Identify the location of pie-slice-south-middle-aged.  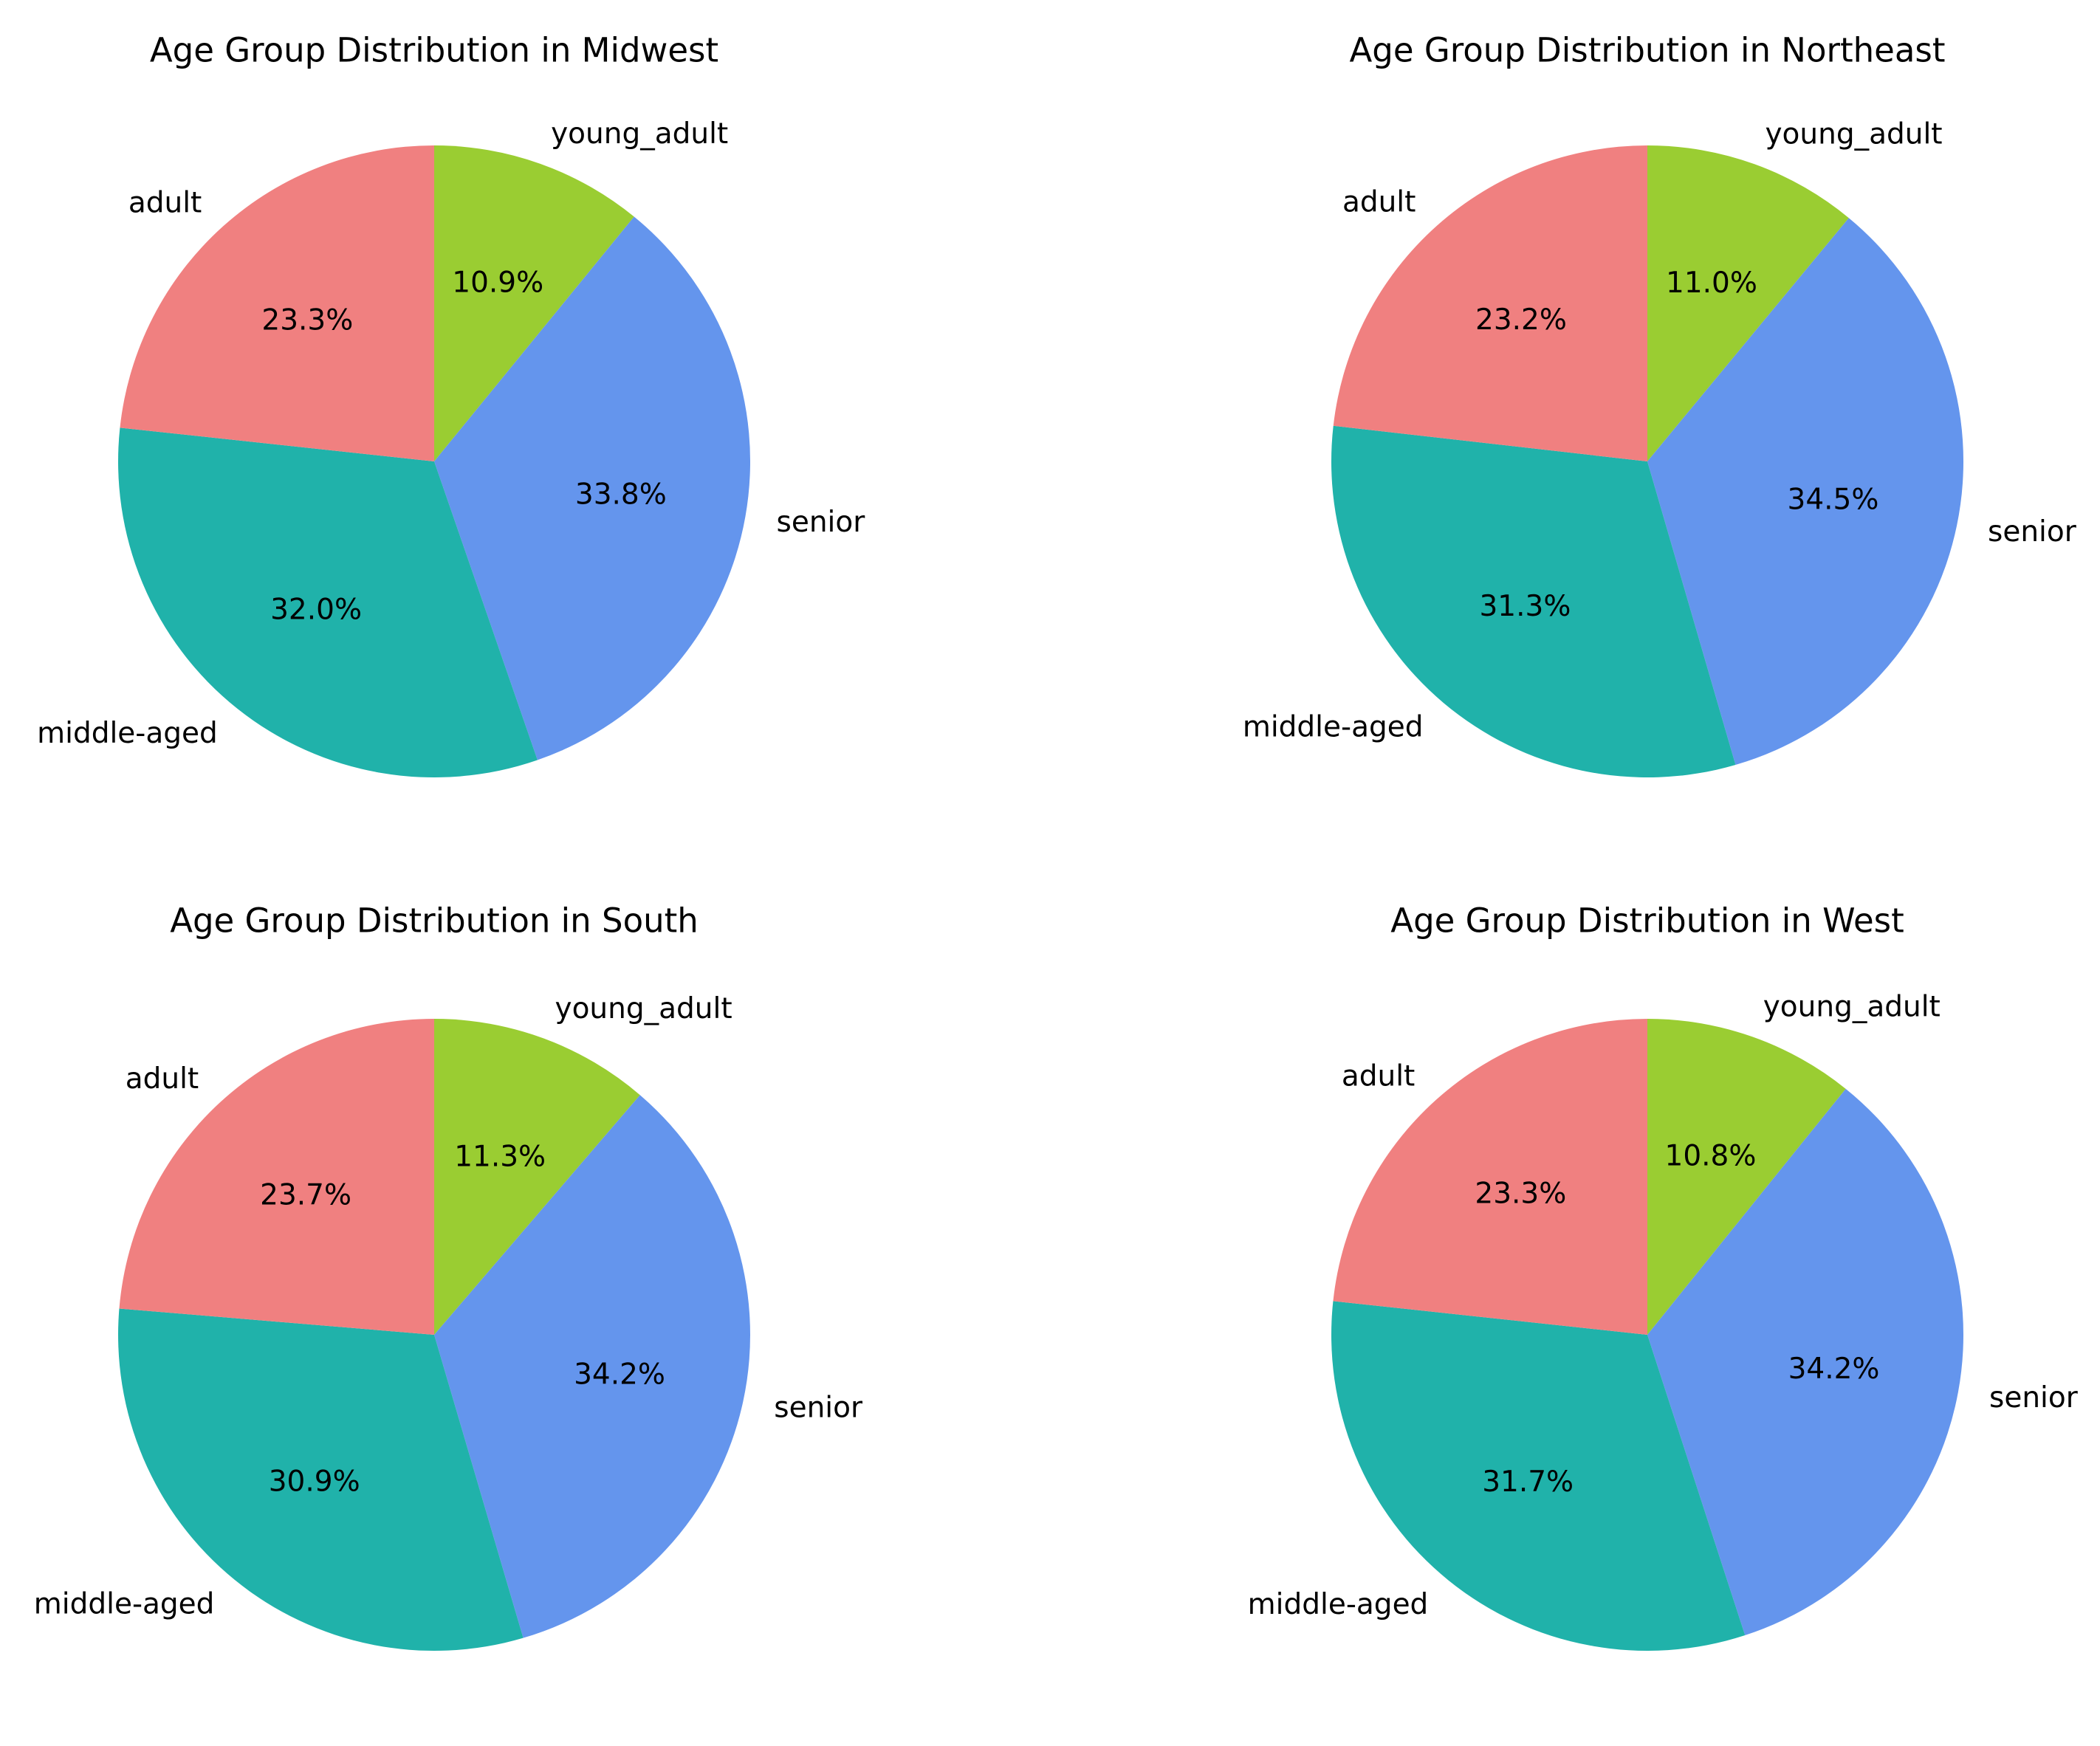
(321, 1479).